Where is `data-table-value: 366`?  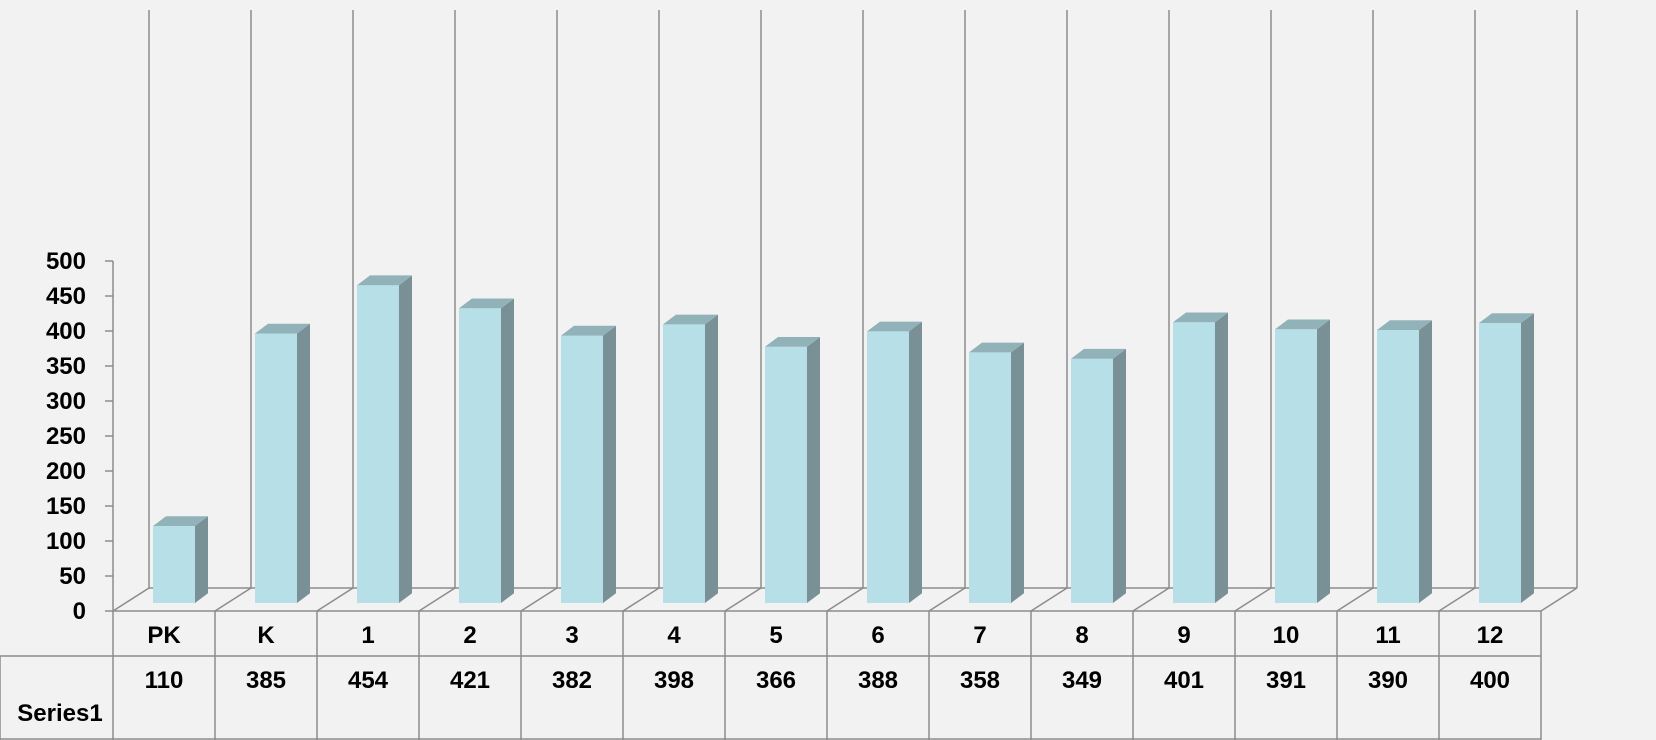 data-table-value: 366 is located at coordinates (776, 680).